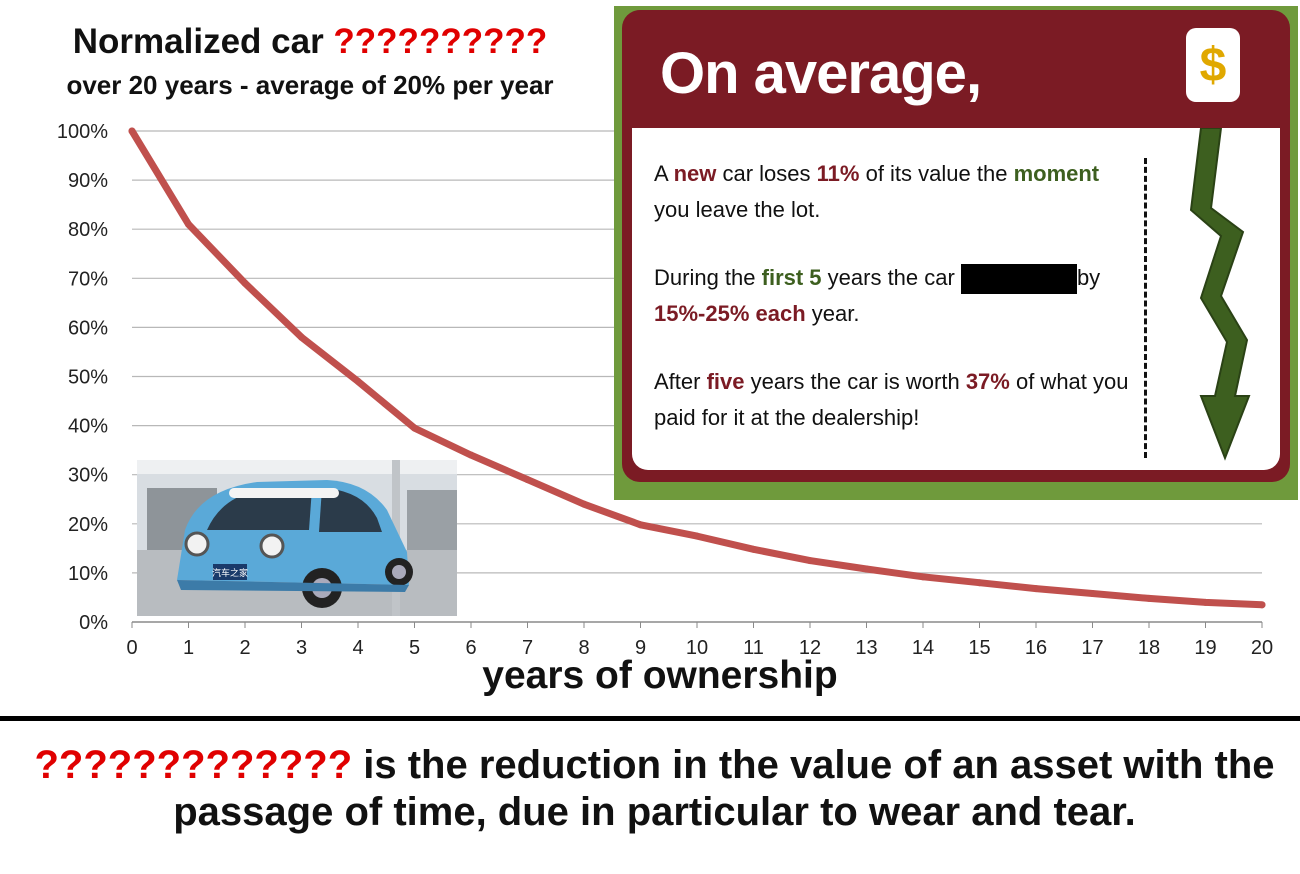 This screenshot has height=874, width=1300. What do you see at coordinates (131, 648) in the screenshot?
I see `x-tick-label: 0` at bounding box center [131, 648].